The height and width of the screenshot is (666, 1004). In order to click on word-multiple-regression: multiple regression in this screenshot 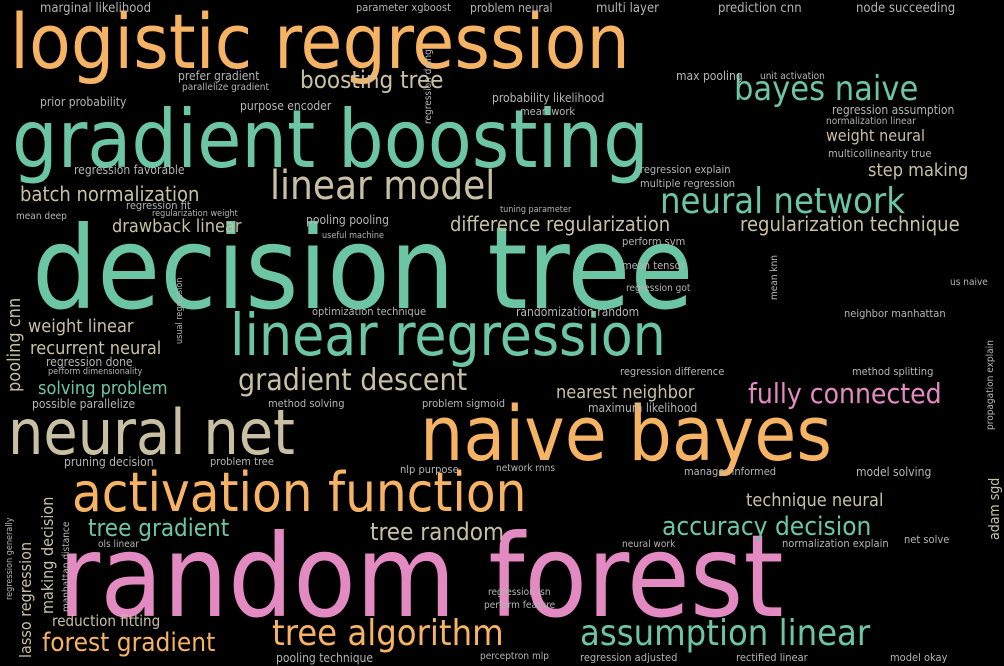, I will do `click(688, 183)`.